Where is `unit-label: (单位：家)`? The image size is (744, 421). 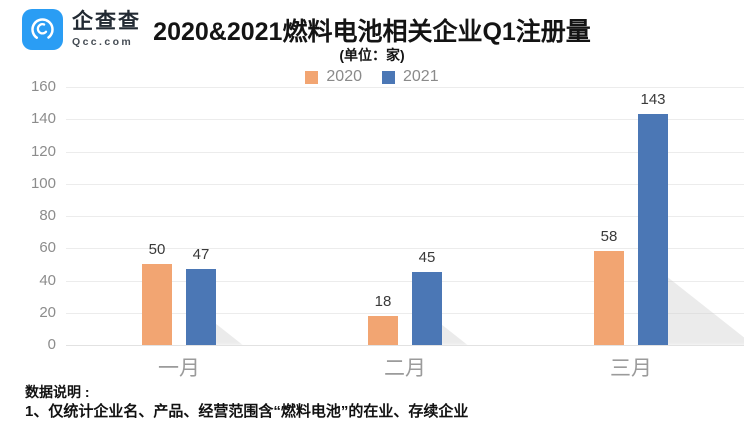
unit-label: (单位：家) is located at coordinates (372, 55).